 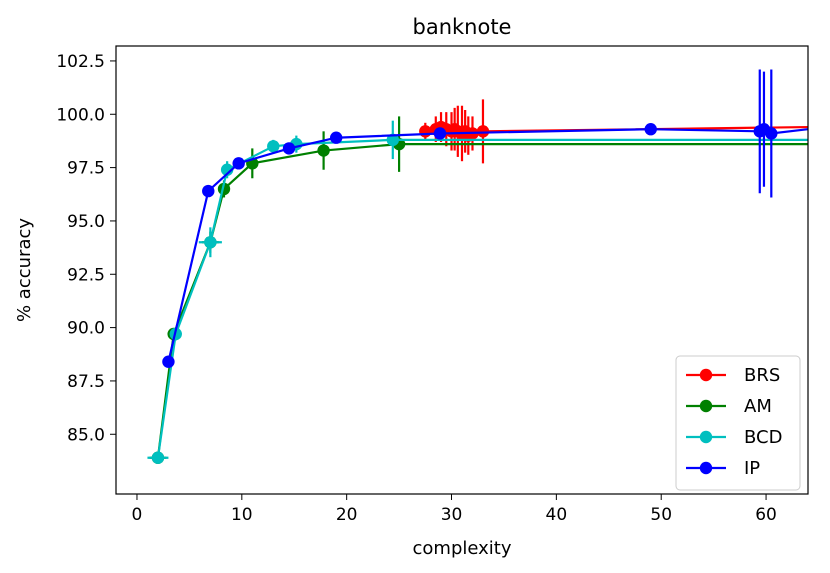 What do you see at coordinates (733, 375) in the screenshot?
I see `legend-item-brs: BRS` at bounding box center [733, 375].